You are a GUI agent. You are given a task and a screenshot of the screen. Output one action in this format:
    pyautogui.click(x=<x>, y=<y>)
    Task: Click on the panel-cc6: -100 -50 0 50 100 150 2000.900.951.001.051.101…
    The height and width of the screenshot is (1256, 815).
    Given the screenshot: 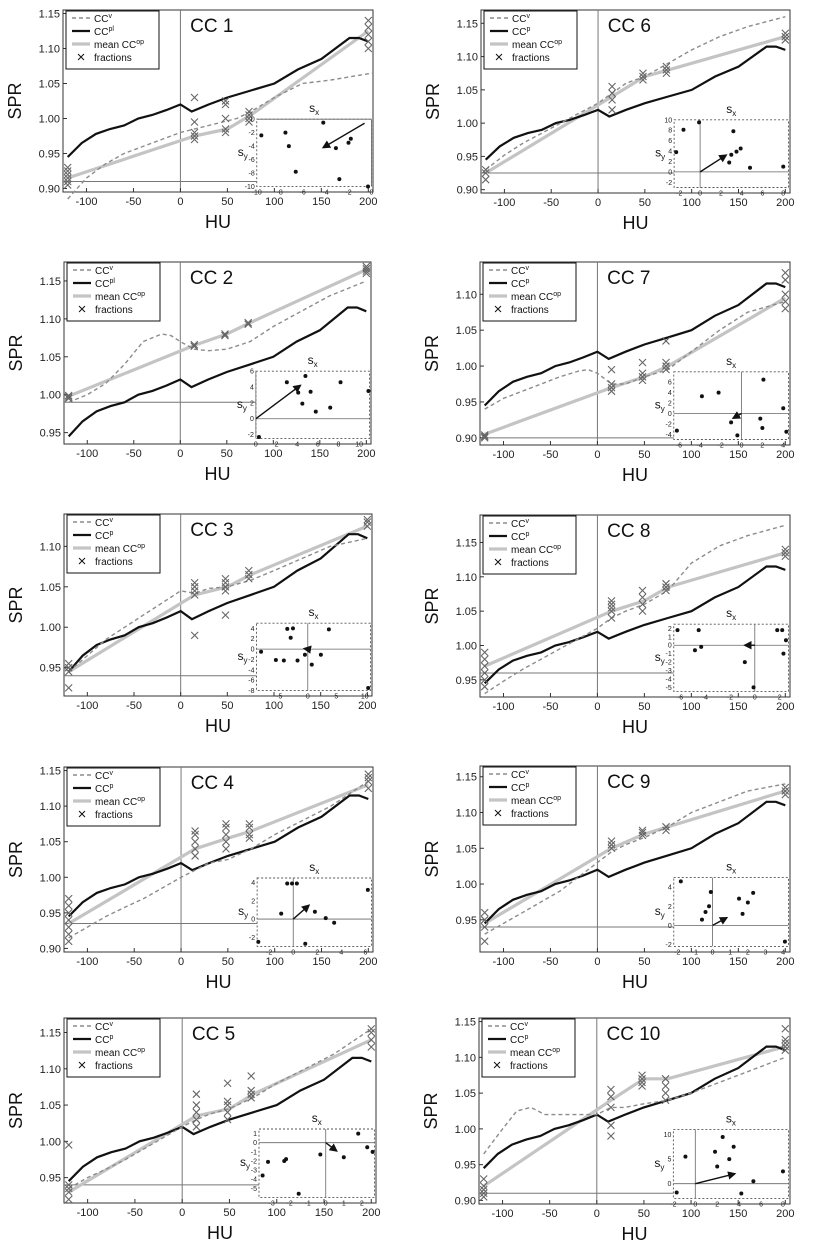 What is the action you would take?
    pyautogui.click(x=608, y=121)
    